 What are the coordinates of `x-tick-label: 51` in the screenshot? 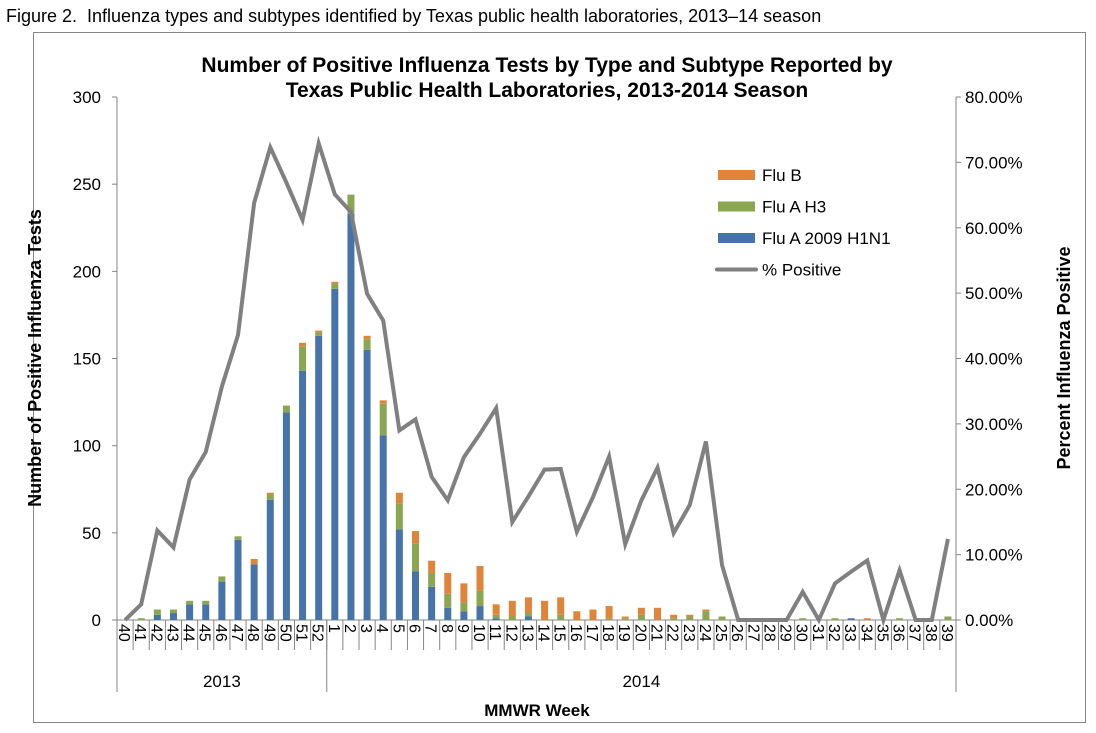 It's located at (301, 633).